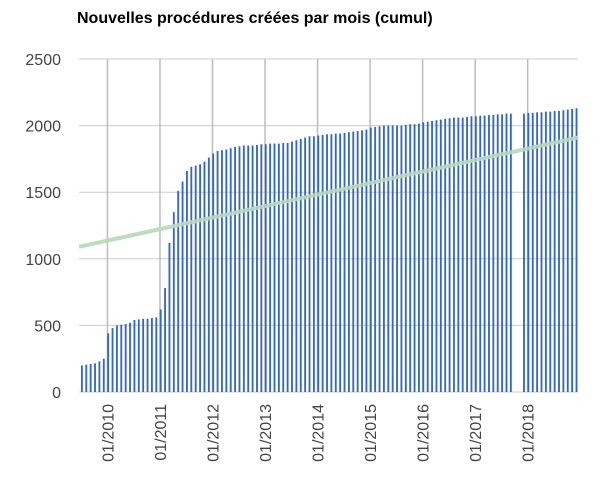 The image size is (602, 500). Describe the element at coordinates (43, 193) in the screenshot. I see `y-tick-label: 1500` at that location.